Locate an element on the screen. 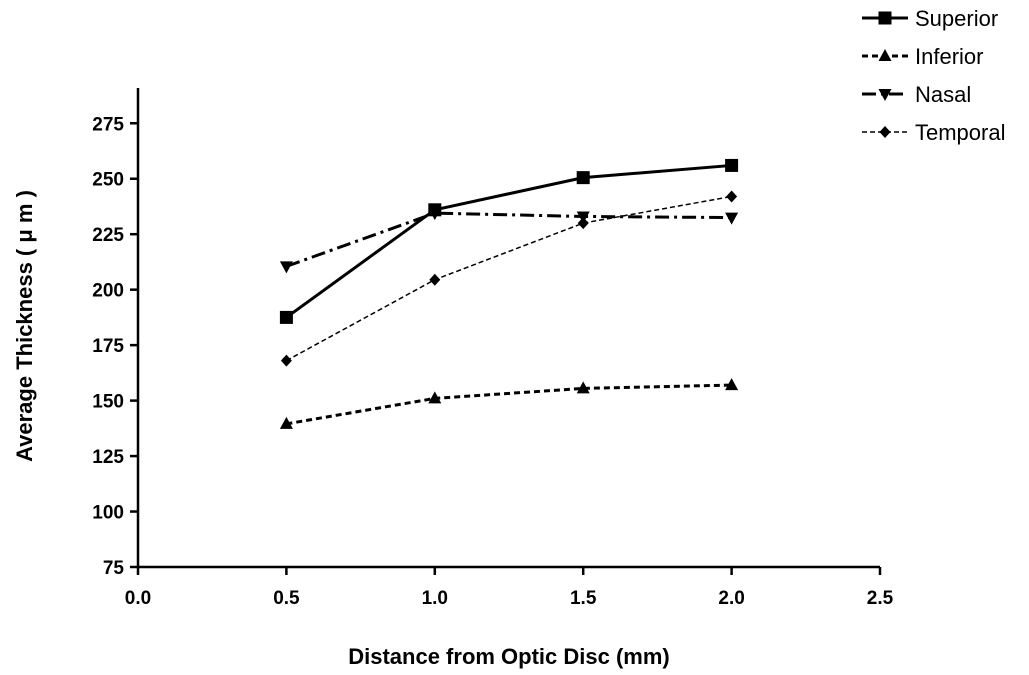 Image resolution: width=1029 pixels, height=675 pixels. series-line-temporal is located at coordinates (509, 278).